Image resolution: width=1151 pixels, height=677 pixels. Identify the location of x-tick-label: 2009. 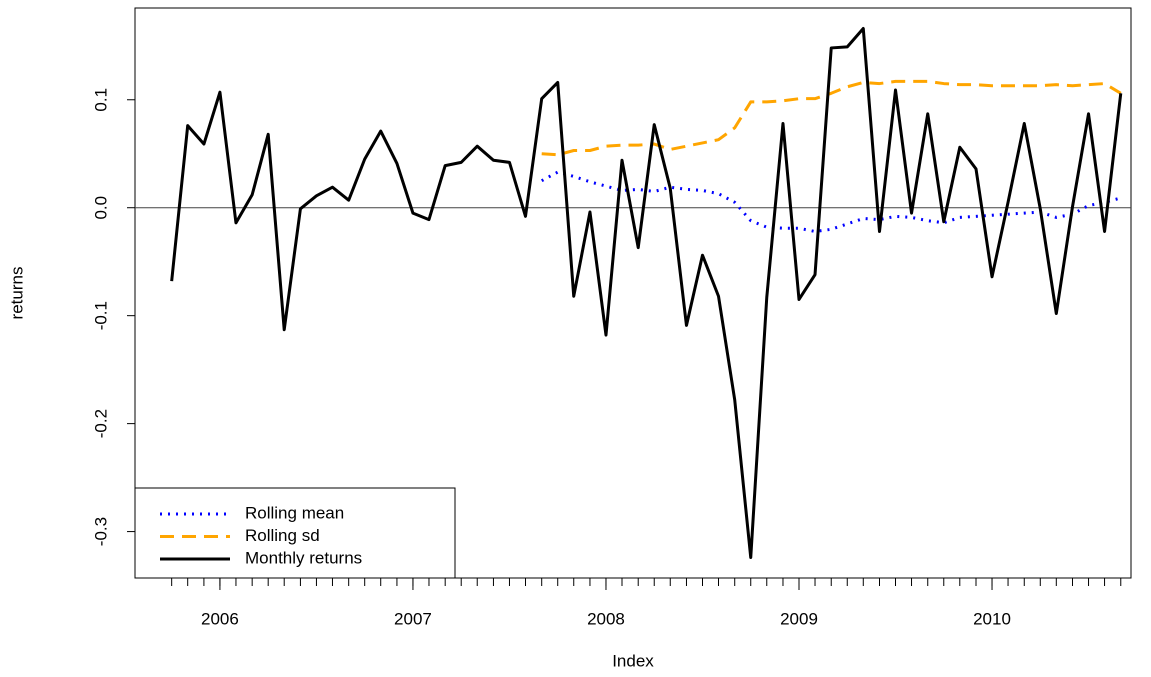
(799, 618).